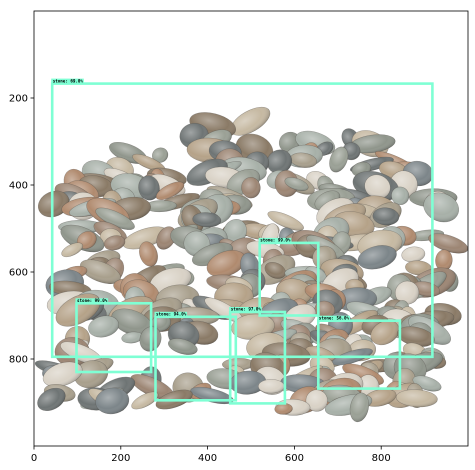 This screenshot has height=470, width=475. What do you see at coordinates (18, 273) in the screenshot?
I see `y-tick-label: 600` at bounding box center [18, 273].